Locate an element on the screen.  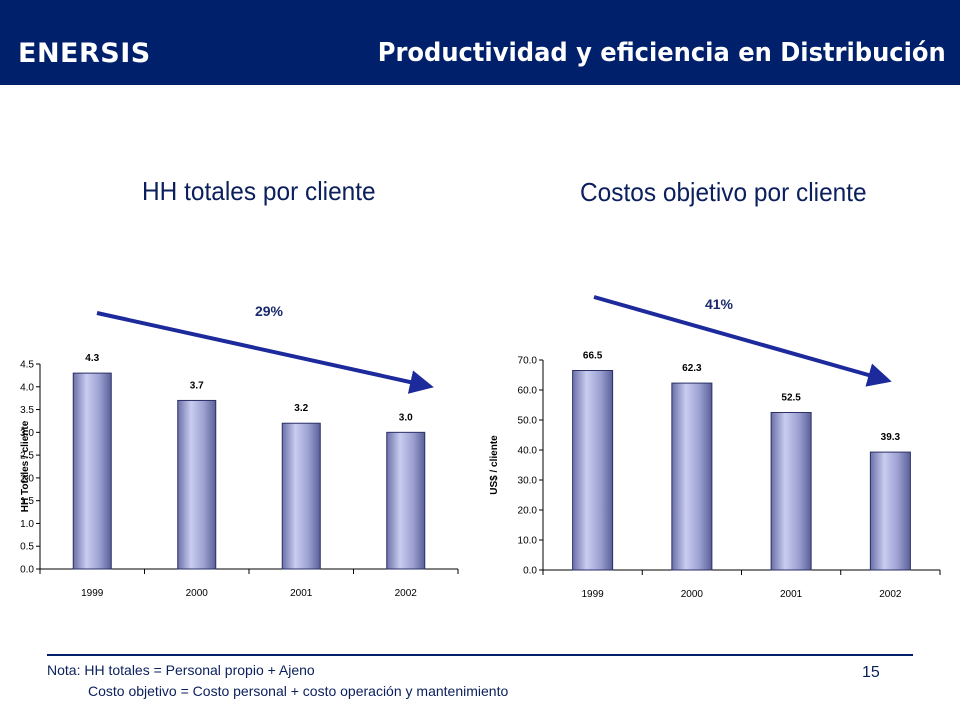
y-tick-label: 70.0 is located at coordinates (528, 361).